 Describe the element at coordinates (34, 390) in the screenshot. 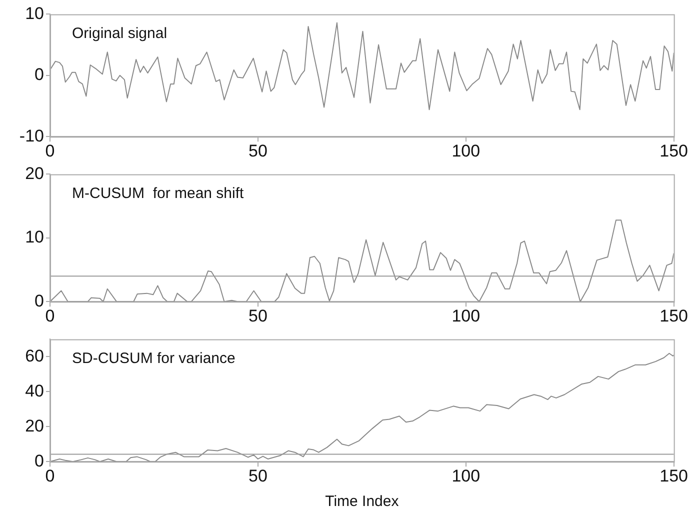

I see `y-tick-label: 40` at that location.